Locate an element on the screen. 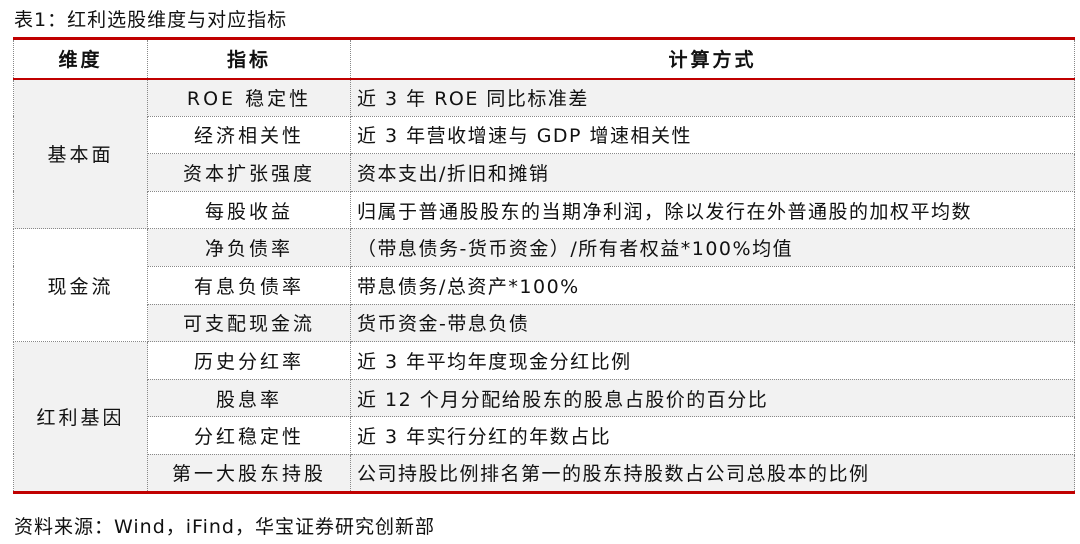  table-row: 经济相关性近 3 年营收增速与 GDP 增速相关性 is located at coordinates (544, 135).